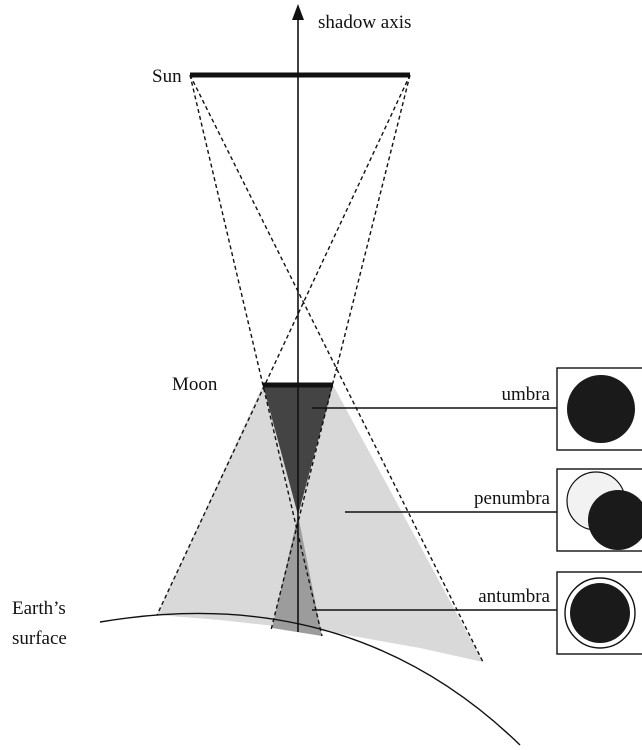 This screenshot has width=642, height=750. Describe the element at coordinates (310, 679) in the screenshot. I see `earth-surface` at that location.